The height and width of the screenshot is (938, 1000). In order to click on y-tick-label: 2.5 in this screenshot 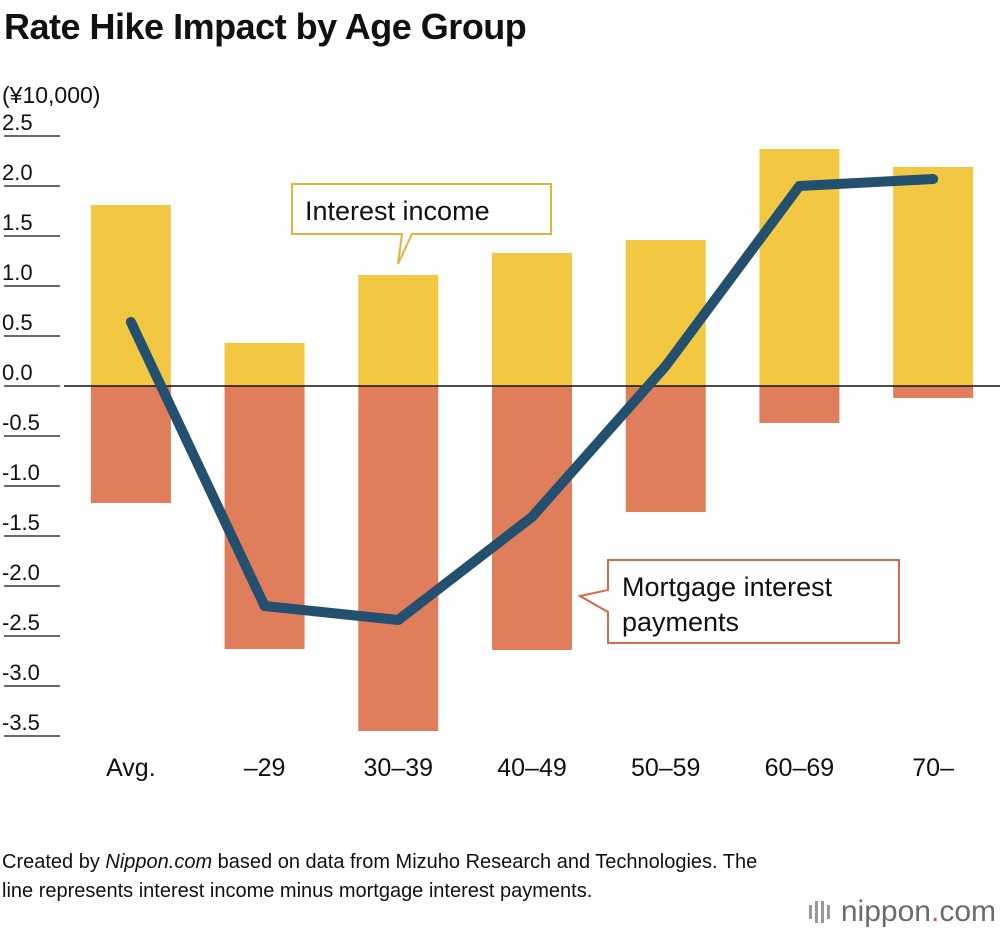, I will do `click(17, 122)`.